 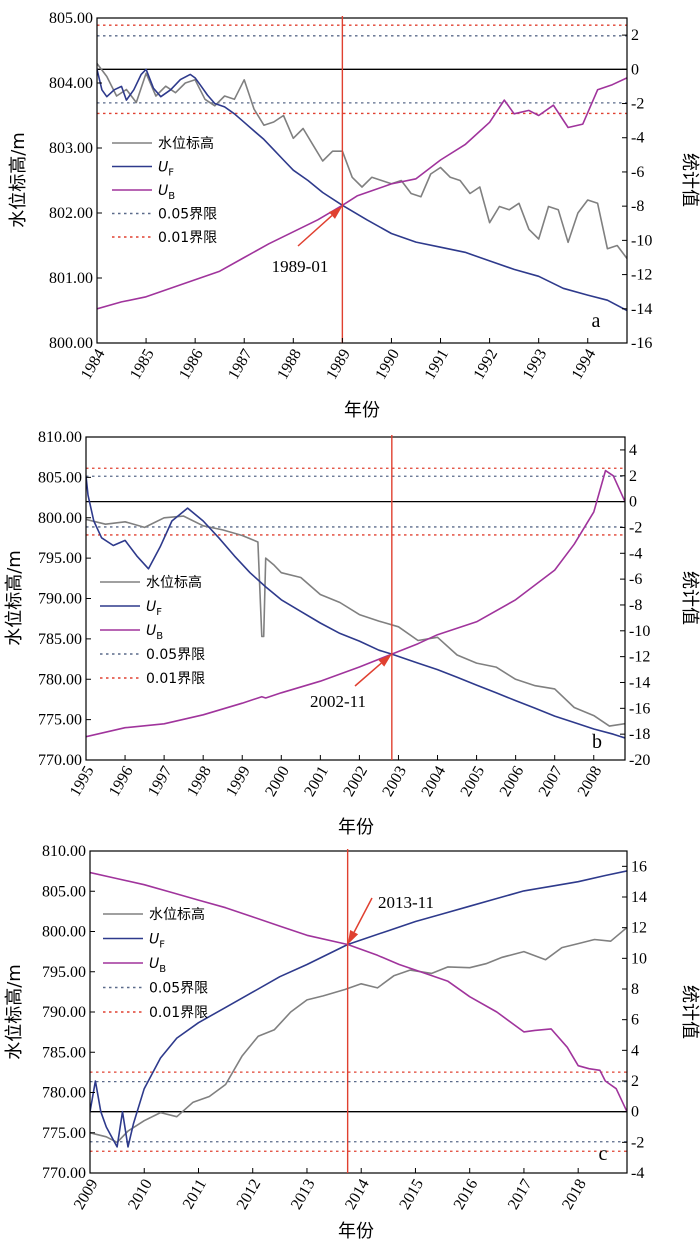 I want to click on x-tick-label: 1992, so click(x=486, y=364).